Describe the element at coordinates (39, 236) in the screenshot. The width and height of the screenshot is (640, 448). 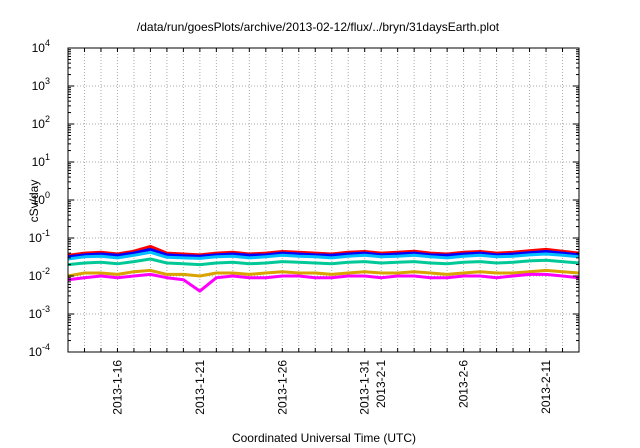
I see `y-tick-label: 10⁻¹` at that location.